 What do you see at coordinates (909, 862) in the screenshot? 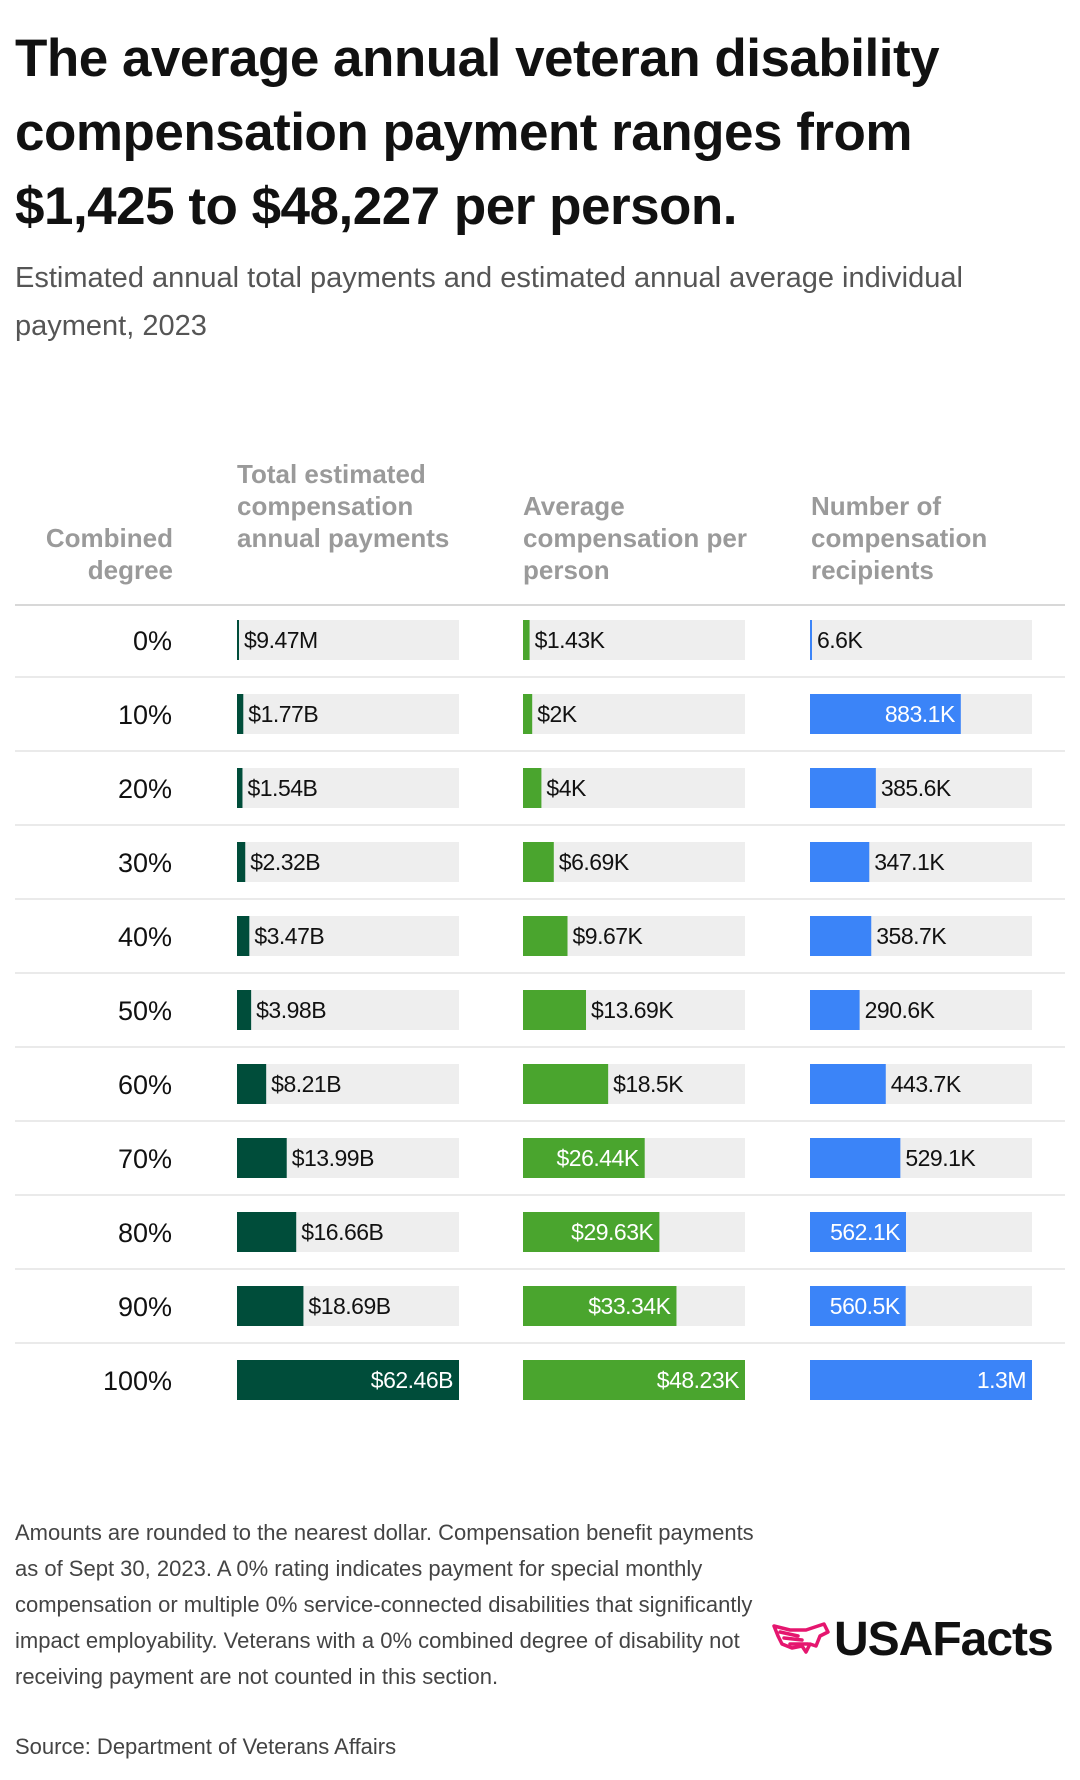
I see `data-label: 347.1K` at bounding box center [909, 862].